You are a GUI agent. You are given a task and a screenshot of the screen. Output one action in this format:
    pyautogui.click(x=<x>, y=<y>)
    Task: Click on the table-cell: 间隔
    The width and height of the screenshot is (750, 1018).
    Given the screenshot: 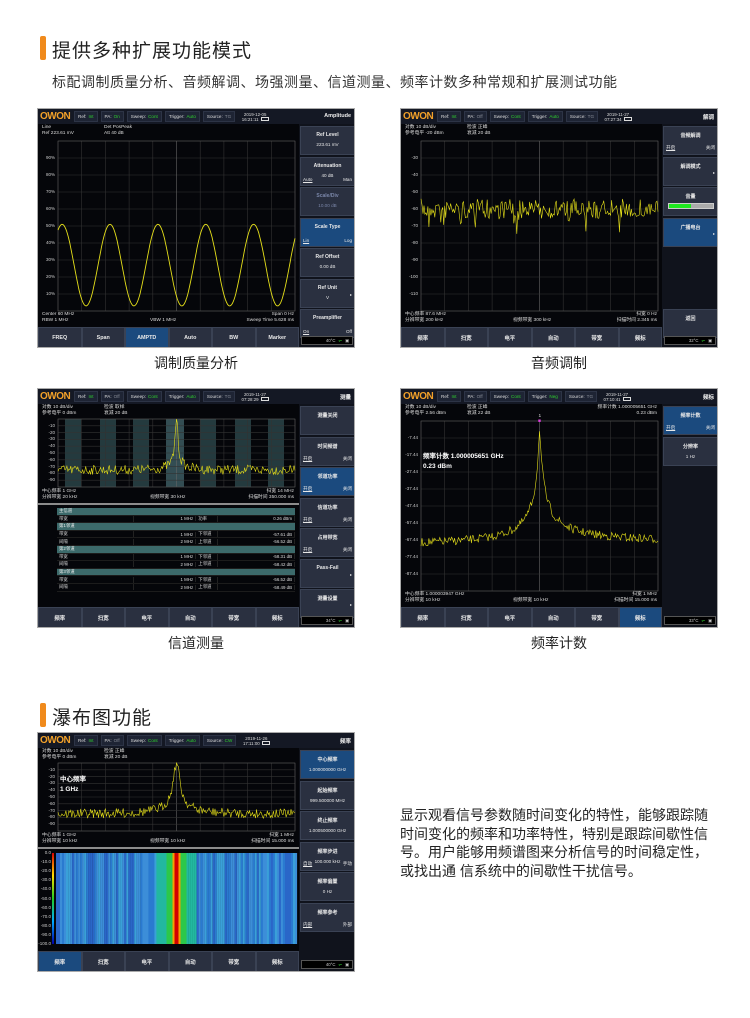 What is the action you would take?
    pyautogui.click(x=96, y=587)
    